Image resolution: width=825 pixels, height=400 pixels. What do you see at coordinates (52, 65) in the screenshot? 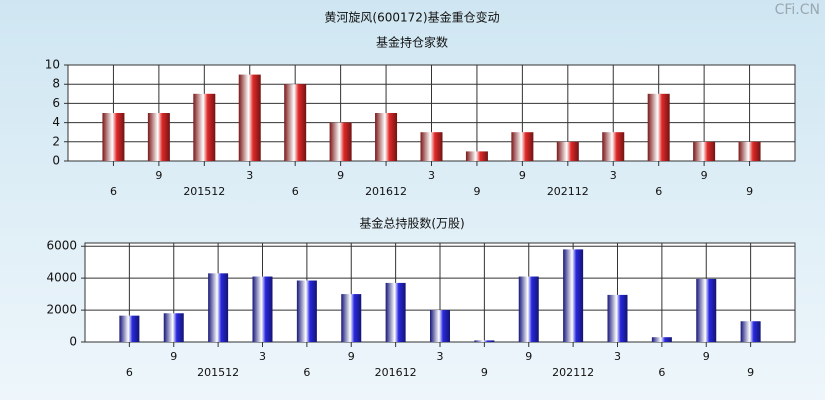
I see `y-tick-label: 10` at bounding box center [52, 65].